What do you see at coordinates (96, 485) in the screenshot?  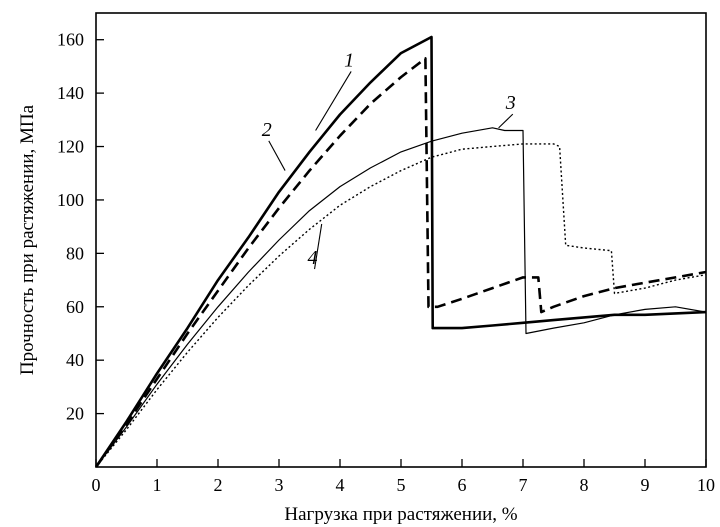 I see `x-tick-label: 0` at bounding box center [96, 485].